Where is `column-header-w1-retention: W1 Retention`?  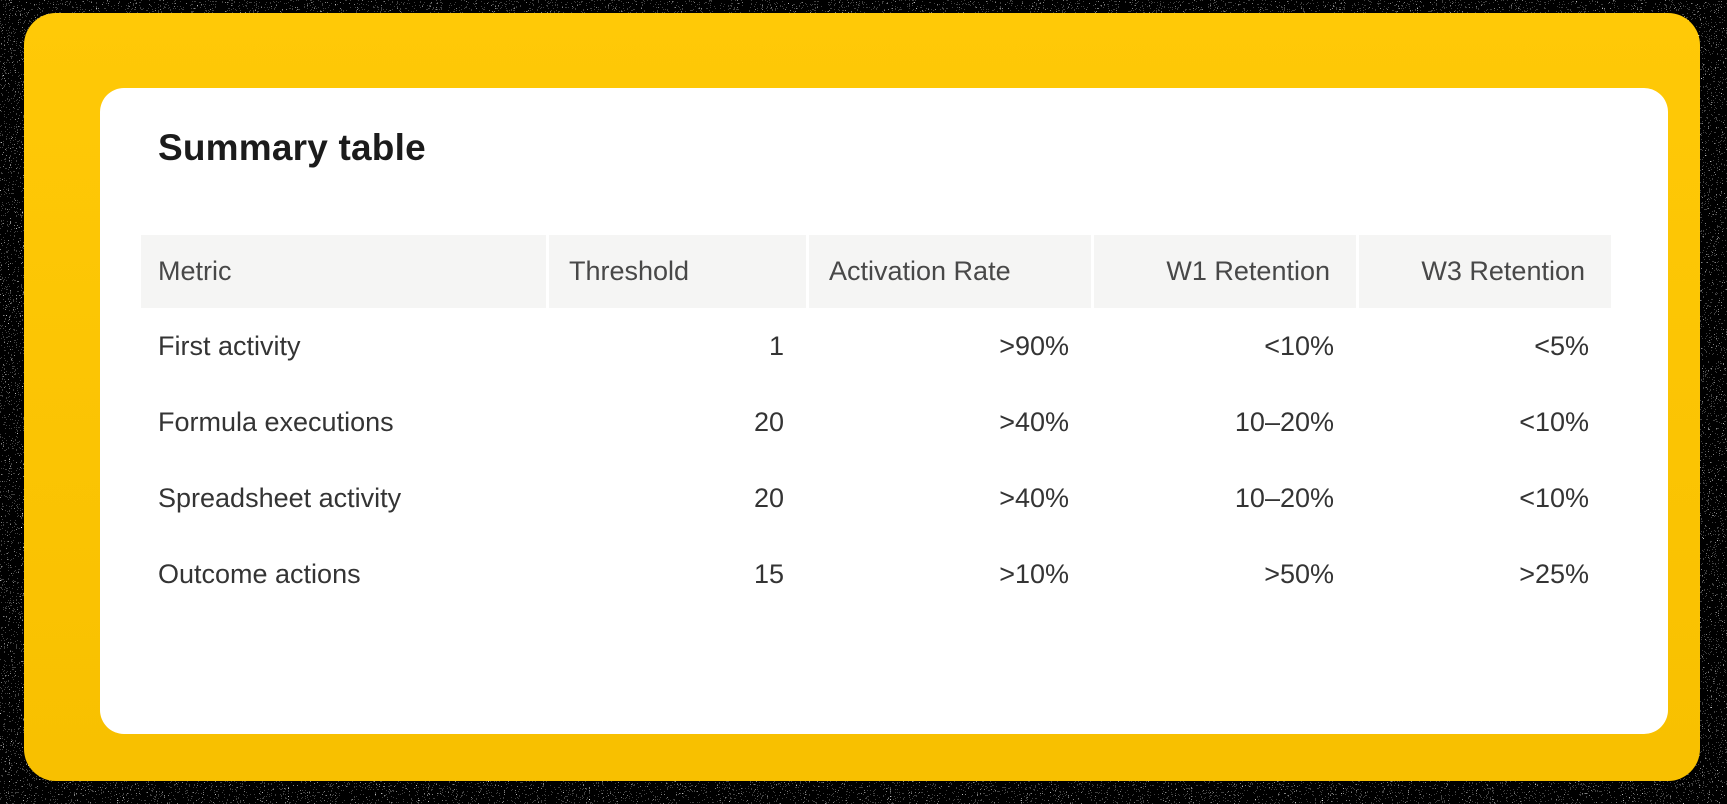 column-header-w1-retention: W1 Retention is located at coordinates (1223, 271).